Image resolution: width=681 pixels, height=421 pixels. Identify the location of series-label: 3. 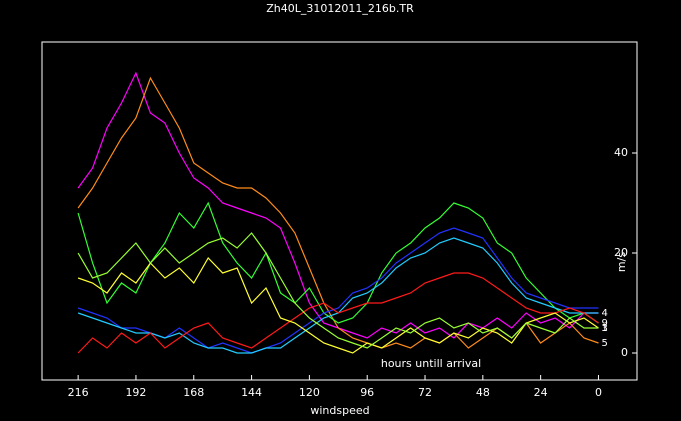
(604, 328).